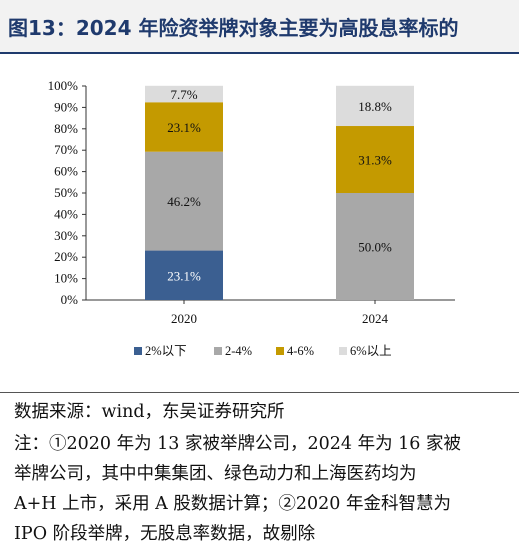 Image resolution: width=519 pixels, height=550 pixels. Describe the element at coordinates (66, 278) in the screenshot. I see `y-tick-label: 10%` at that location.